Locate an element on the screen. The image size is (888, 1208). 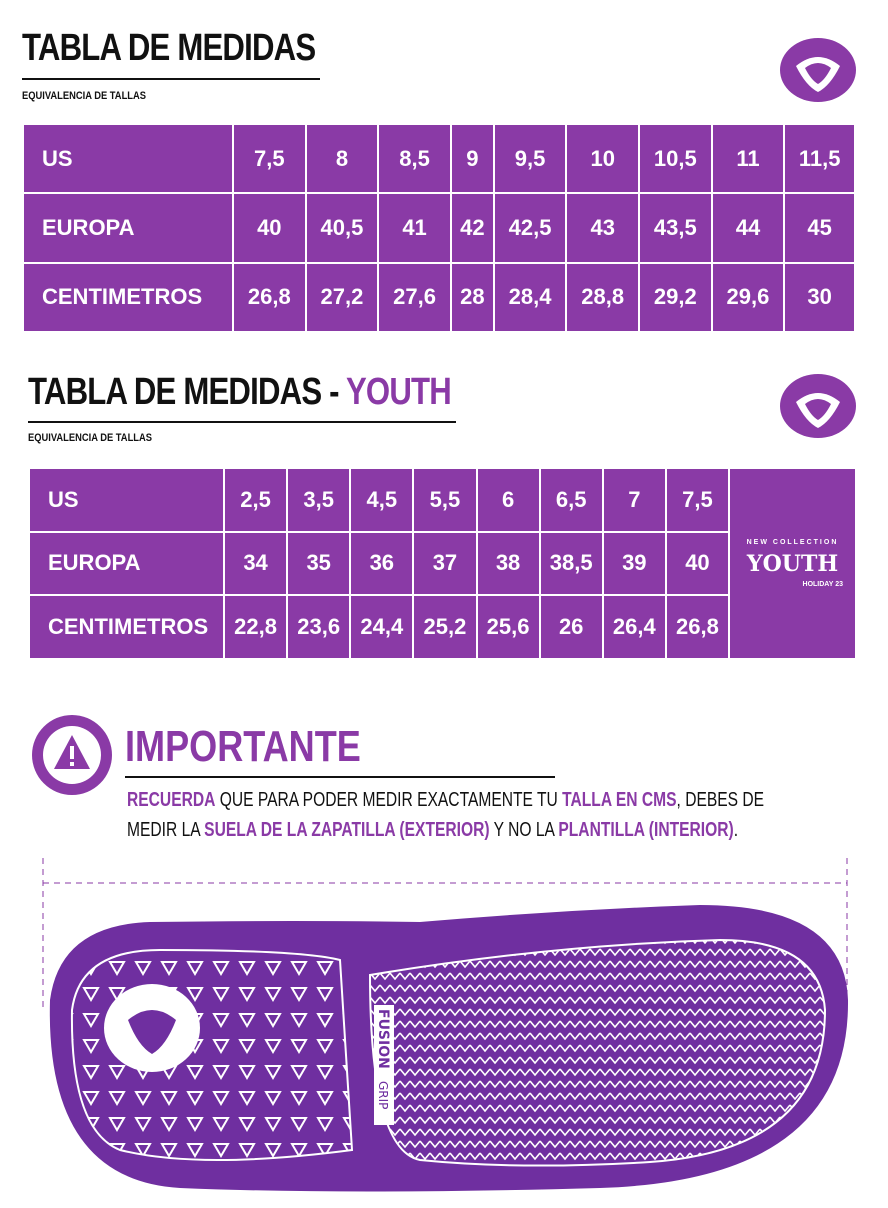
size-cell: 10,5 is located at coordinates (675, 158).